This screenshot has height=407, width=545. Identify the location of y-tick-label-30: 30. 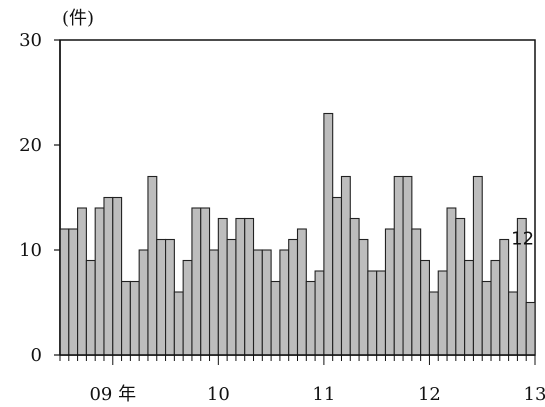
(30, 40).